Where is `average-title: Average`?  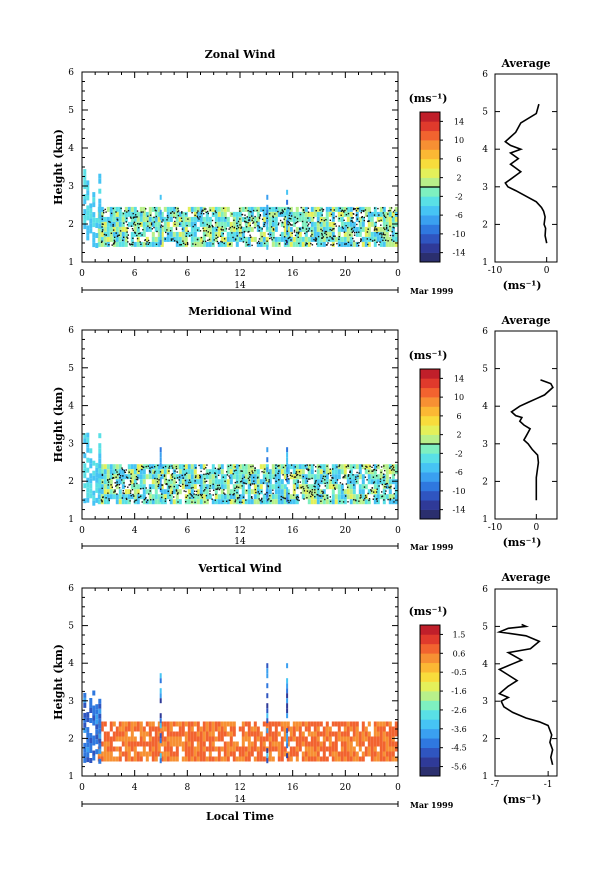
average-title: Average is located at coordinates (525, 63).